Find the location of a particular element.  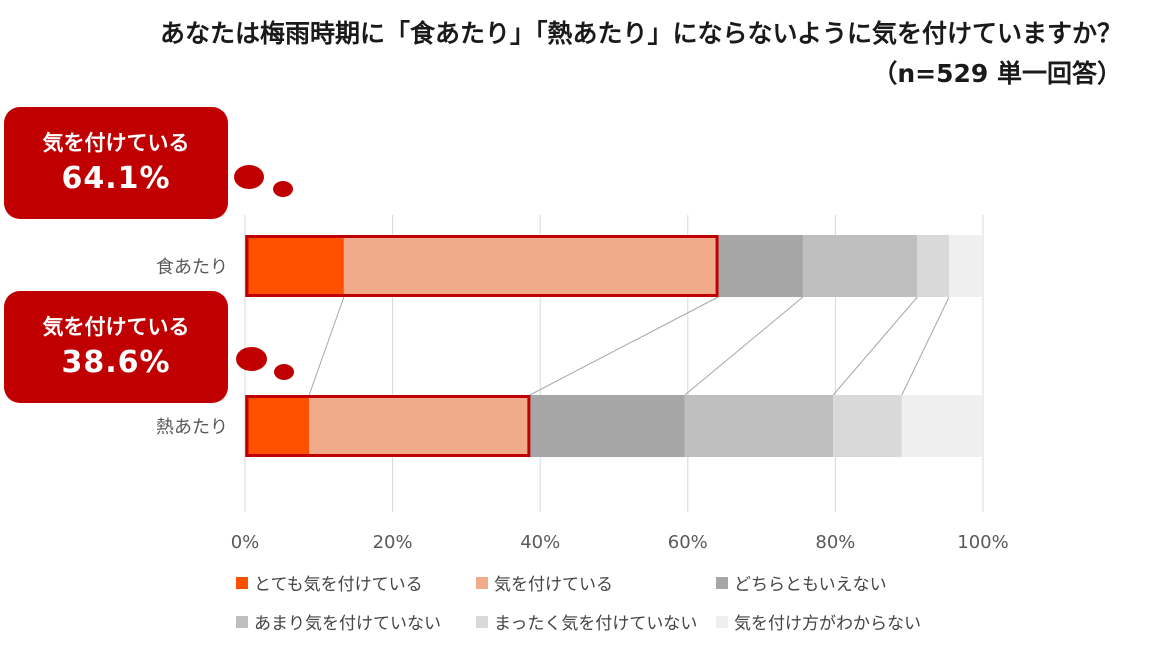

legend-label: どちらともいえない is located at coordinates (810, 585).